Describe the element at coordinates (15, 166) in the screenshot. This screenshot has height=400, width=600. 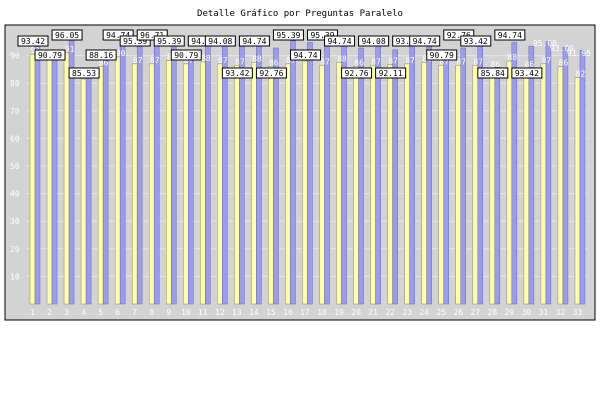
I see `y-tick-label: 50` at that location.